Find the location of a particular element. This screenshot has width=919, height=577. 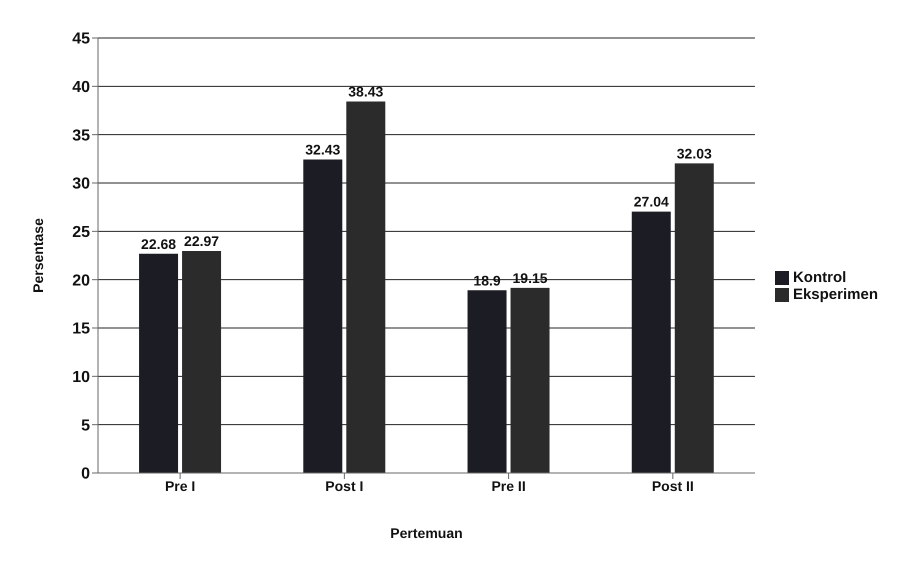

x-tick-label: Post I is located at coordinates (344, 486).